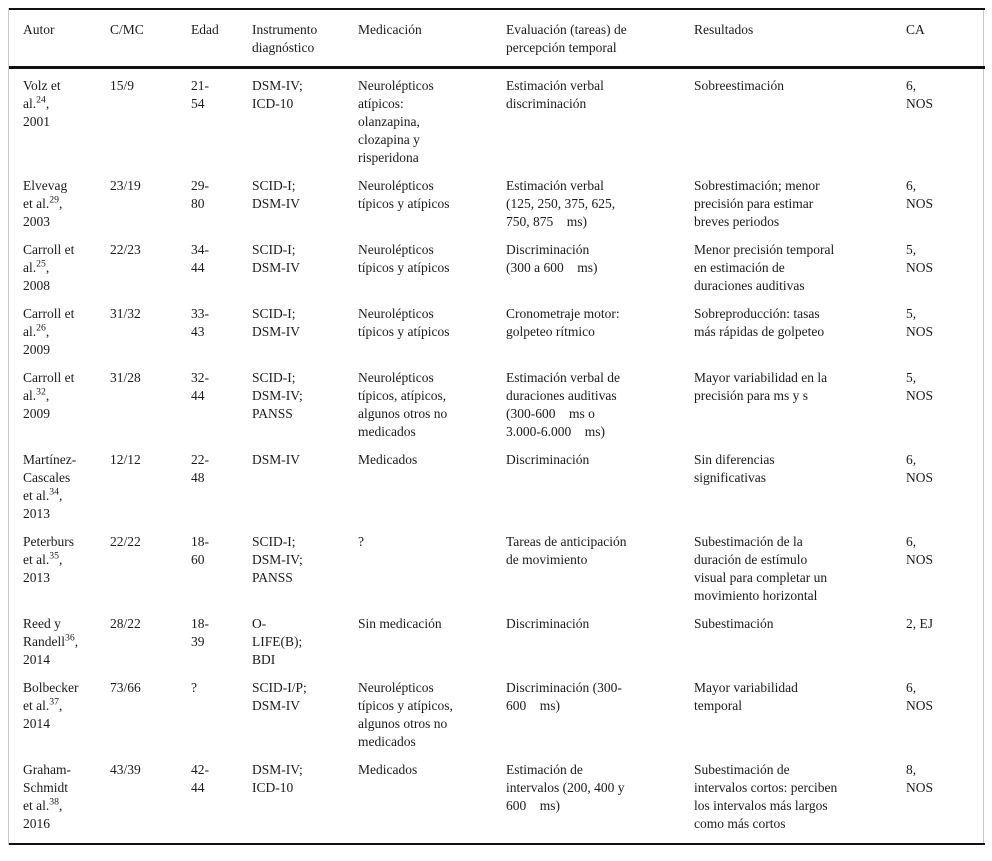  I want to click on cell-edad: 42- 44, so click(200, 778).